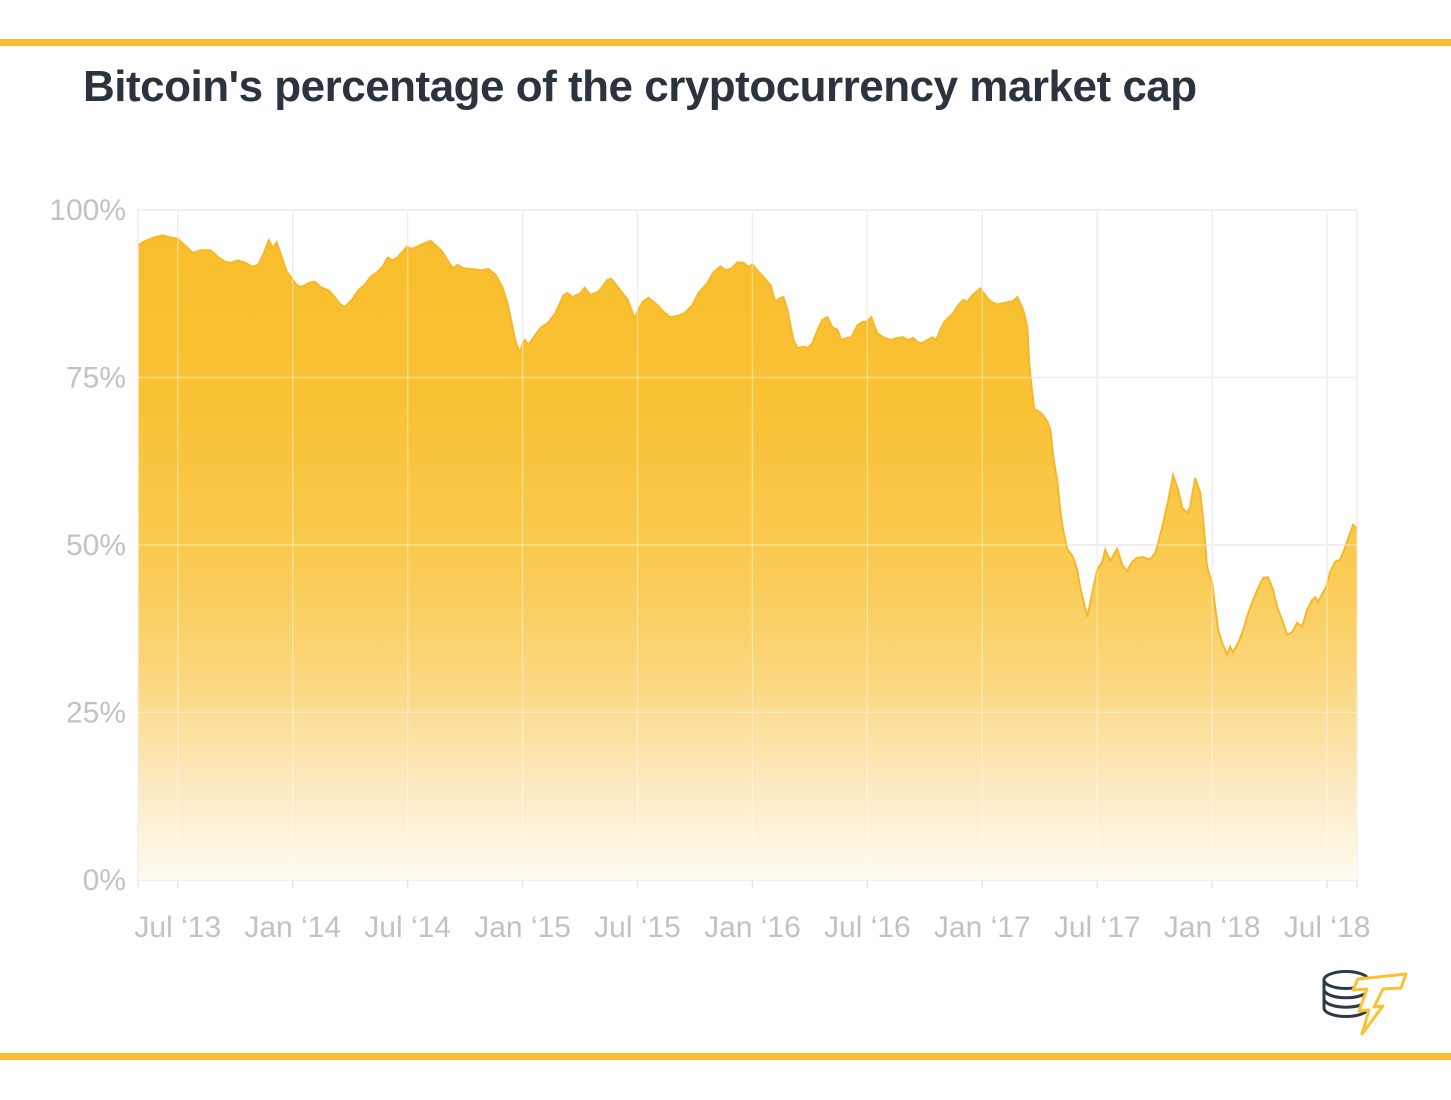 The height and width of the screenshot is (1100, 1451). Describe the element at coordinates (292, 927) in the screenshot. I see `x-tick-label: Jan ‘14` at that location.